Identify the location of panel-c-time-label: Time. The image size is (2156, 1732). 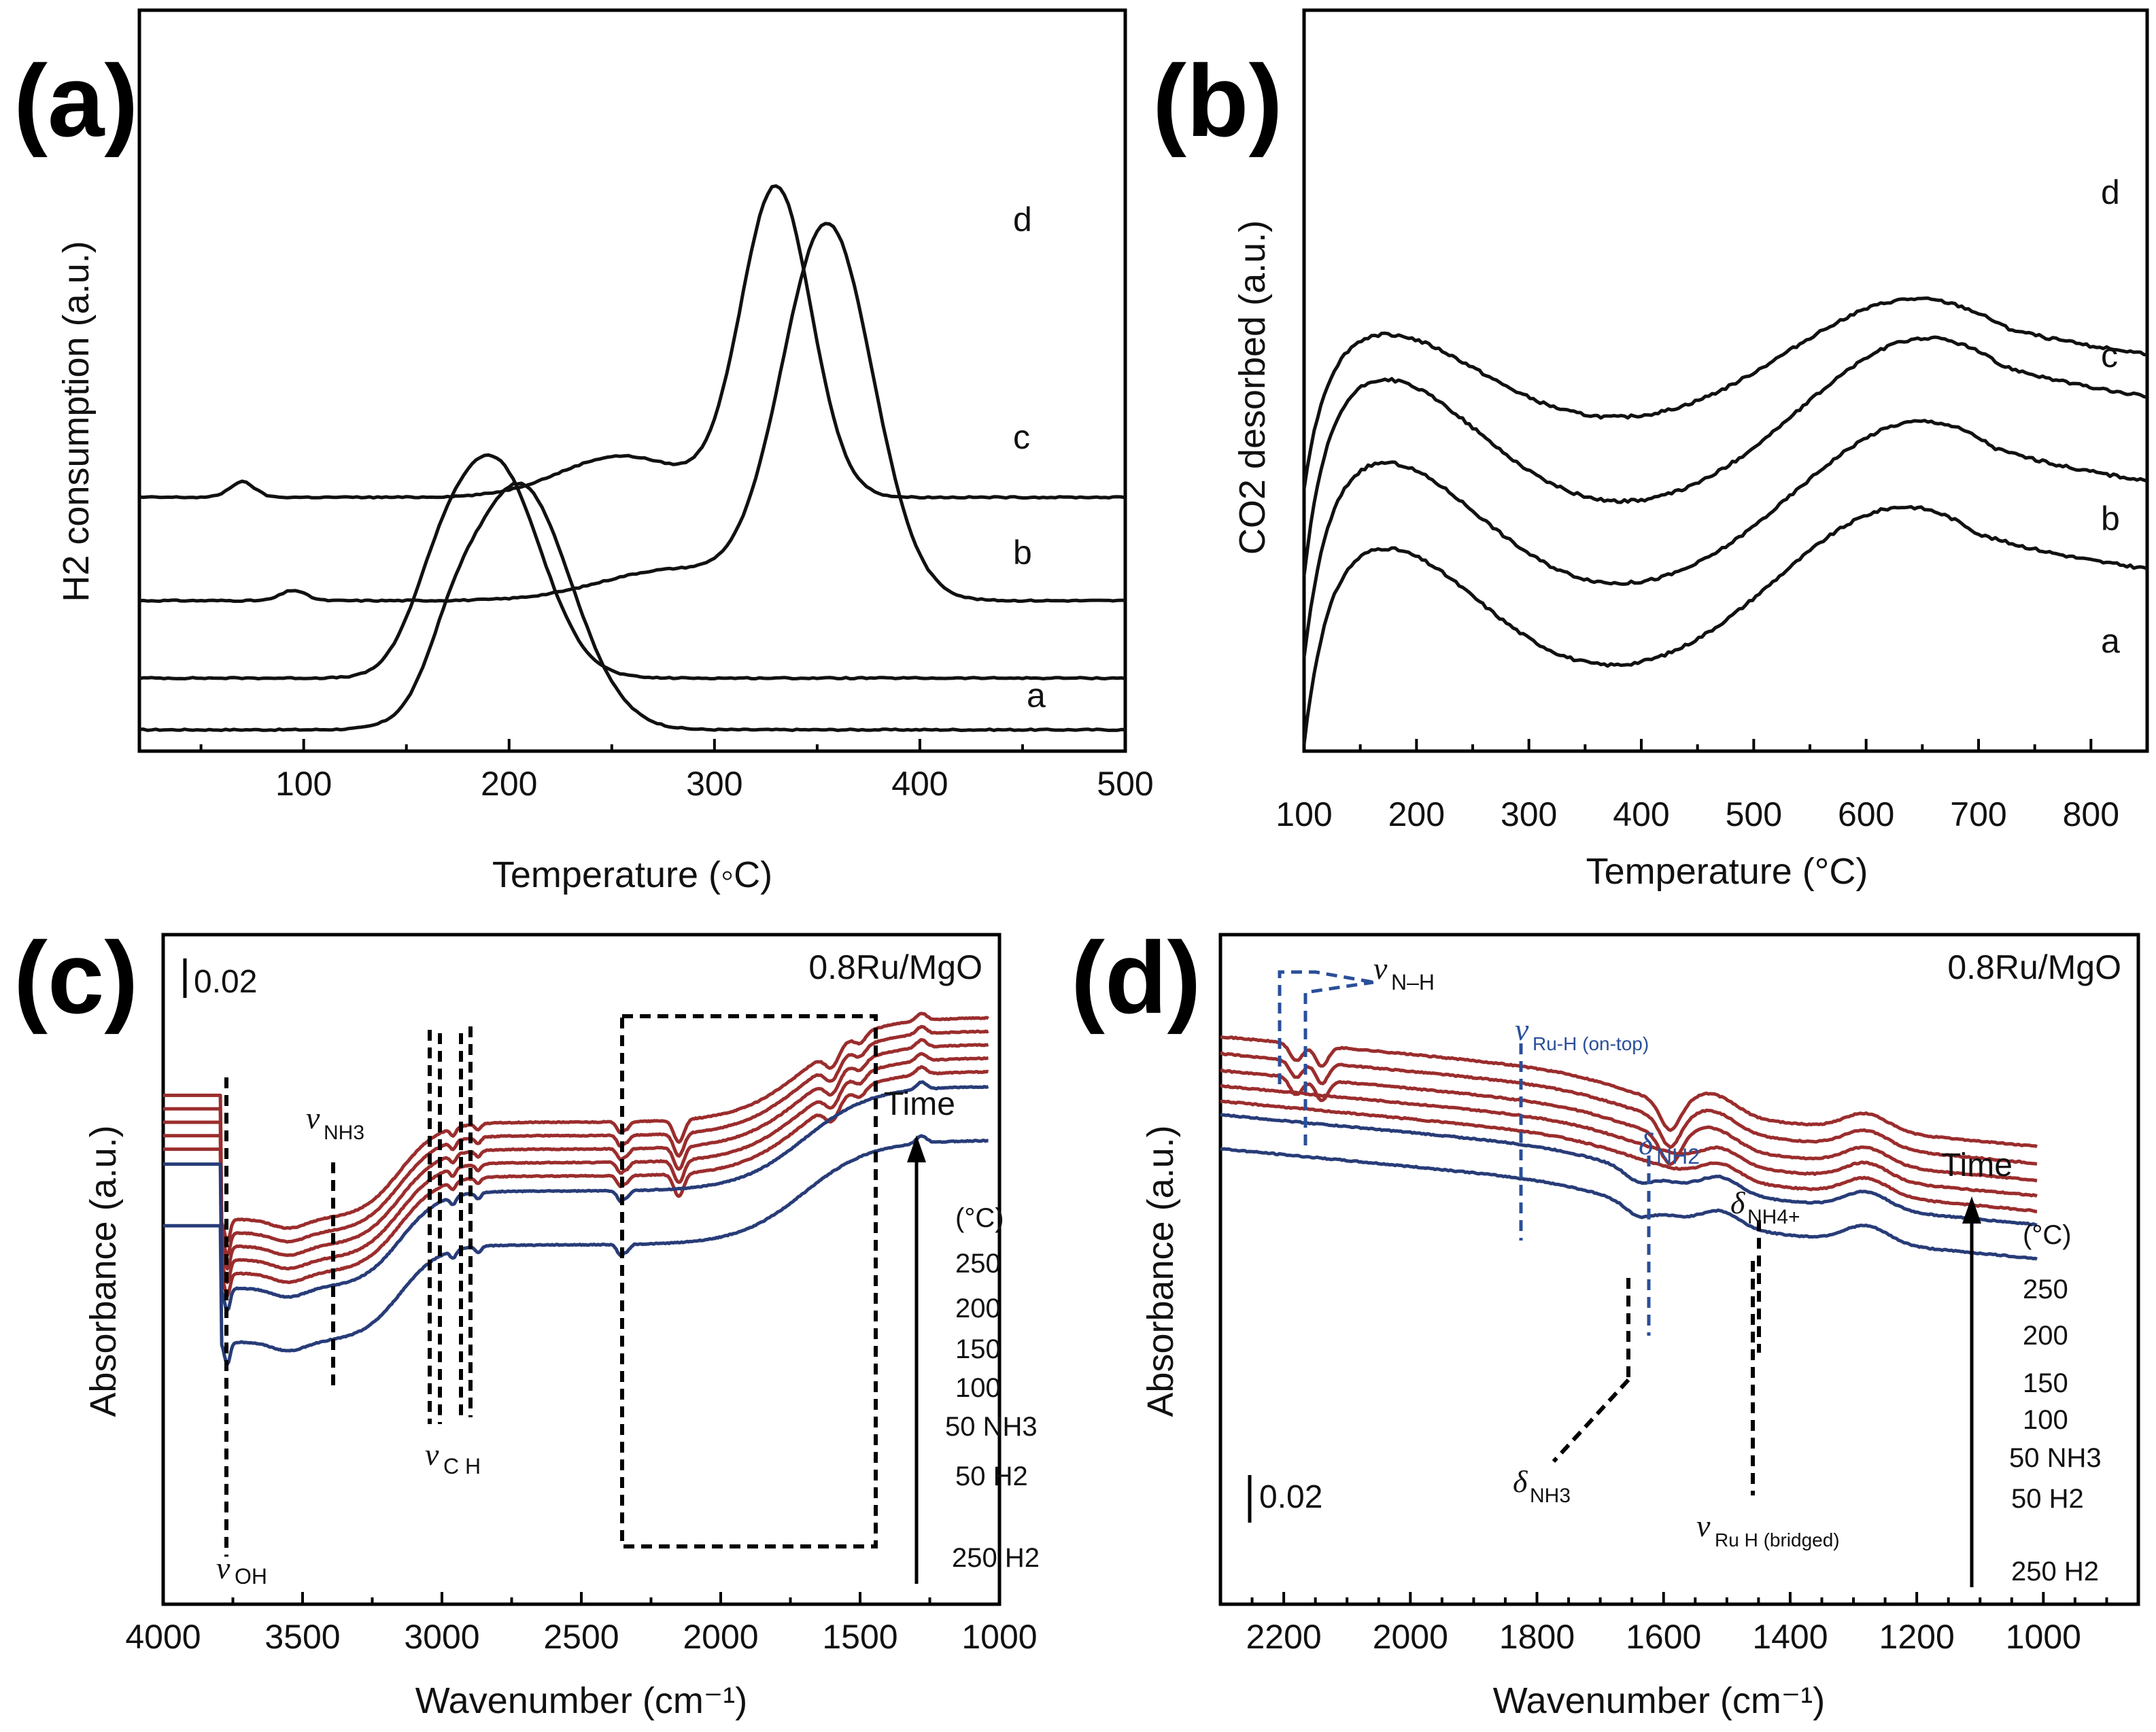
(919, 1104).